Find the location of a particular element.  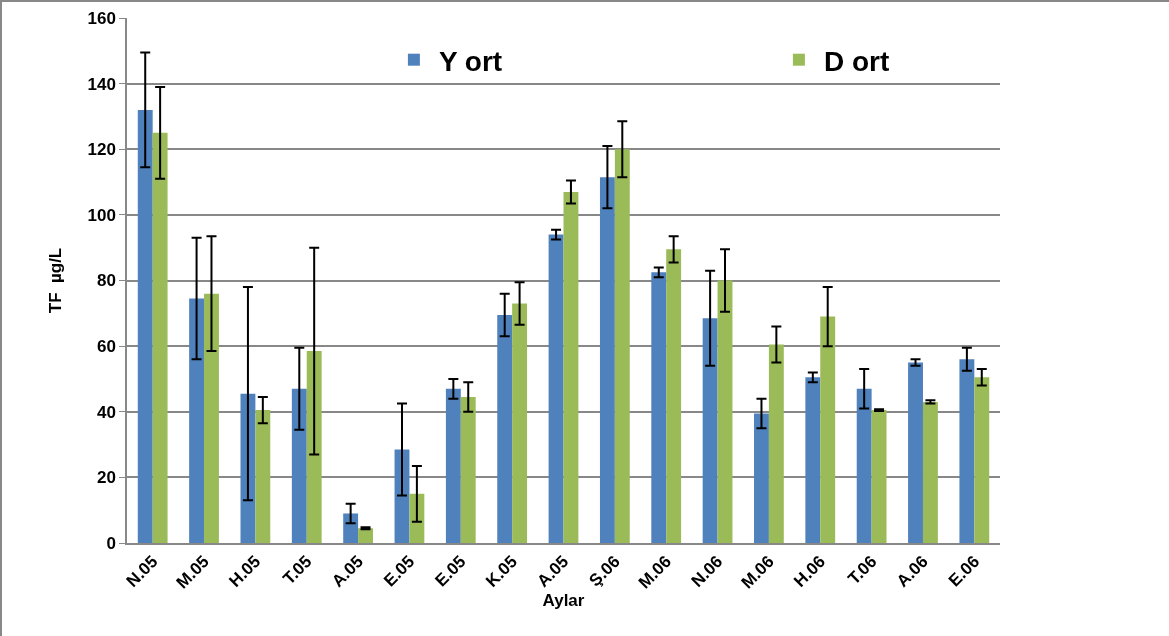

x-tick-label: T.05 is located at coordinates (297, 570).